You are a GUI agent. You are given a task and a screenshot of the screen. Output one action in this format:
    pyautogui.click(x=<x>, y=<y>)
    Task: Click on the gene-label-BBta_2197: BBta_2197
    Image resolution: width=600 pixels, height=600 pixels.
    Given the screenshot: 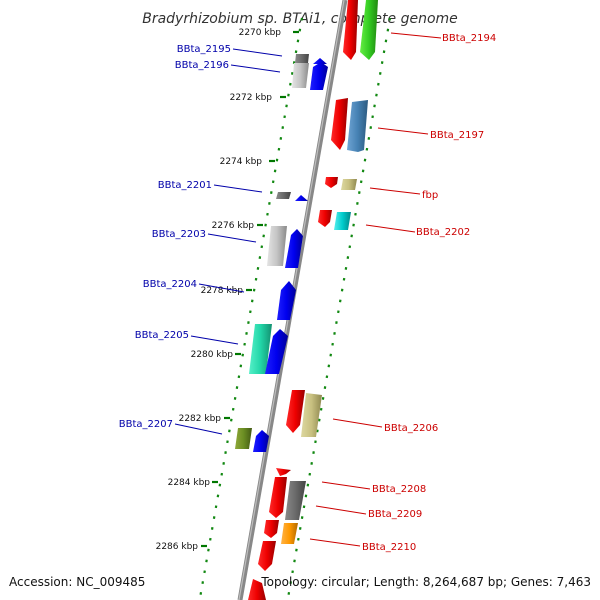 What is the action you would take?
    pyautogui.click(x=457, y=135)
    